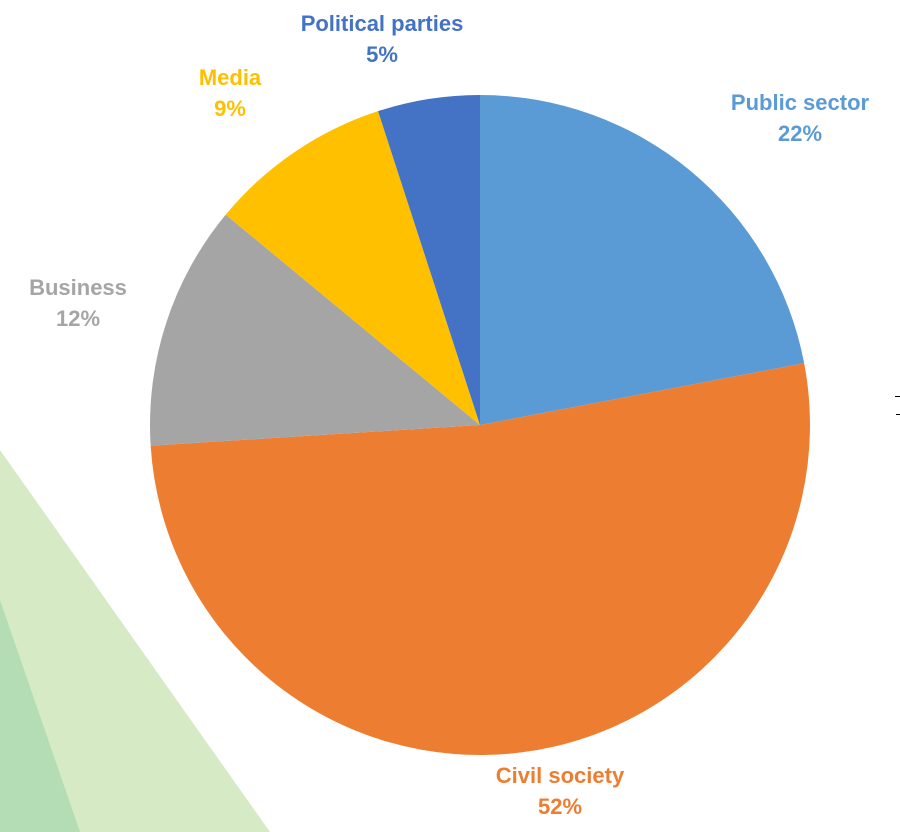 The width and height of the screenshot is (900, 832). What do you see at coordinates (382, 23) in the screenshot?
I see `slice-label-political-parties: Political parties` at bounding box center [382, 23].